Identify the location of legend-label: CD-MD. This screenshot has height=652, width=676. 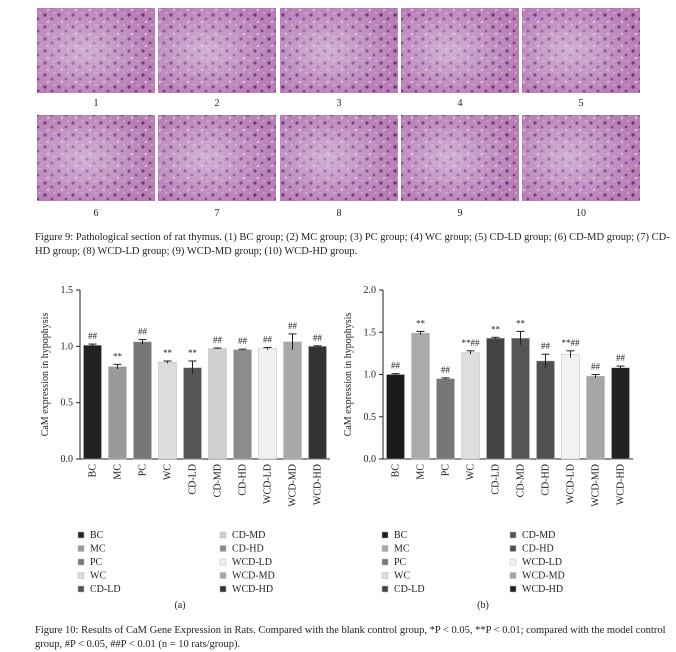
(248, 535).